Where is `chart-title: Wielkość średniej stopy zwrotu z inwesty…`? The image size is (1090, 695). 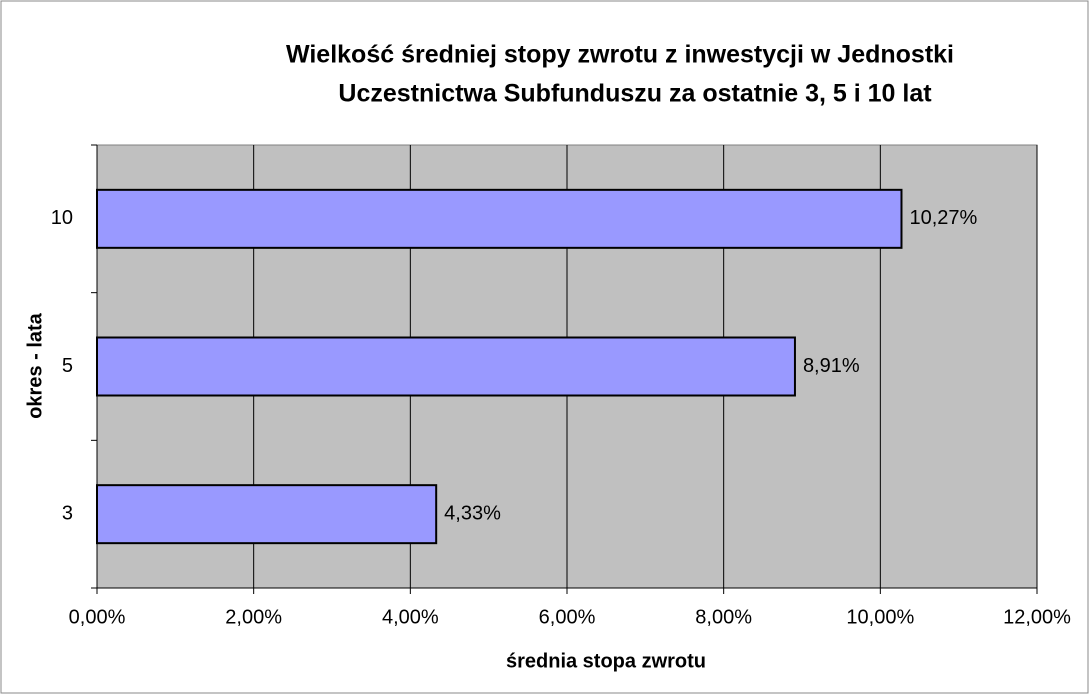 chart-title: Wielkość średniej stopy zwrotu z inwesty… is located at coordinates (620, 55).